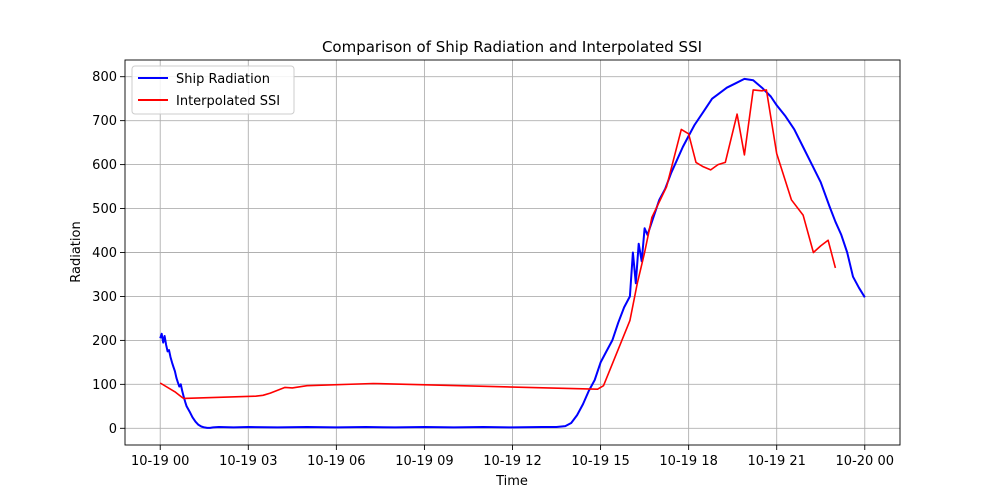 The width and height of the screenshot is (1000, 500). I want to click on y-tick-label: 200, so click(104, 341).